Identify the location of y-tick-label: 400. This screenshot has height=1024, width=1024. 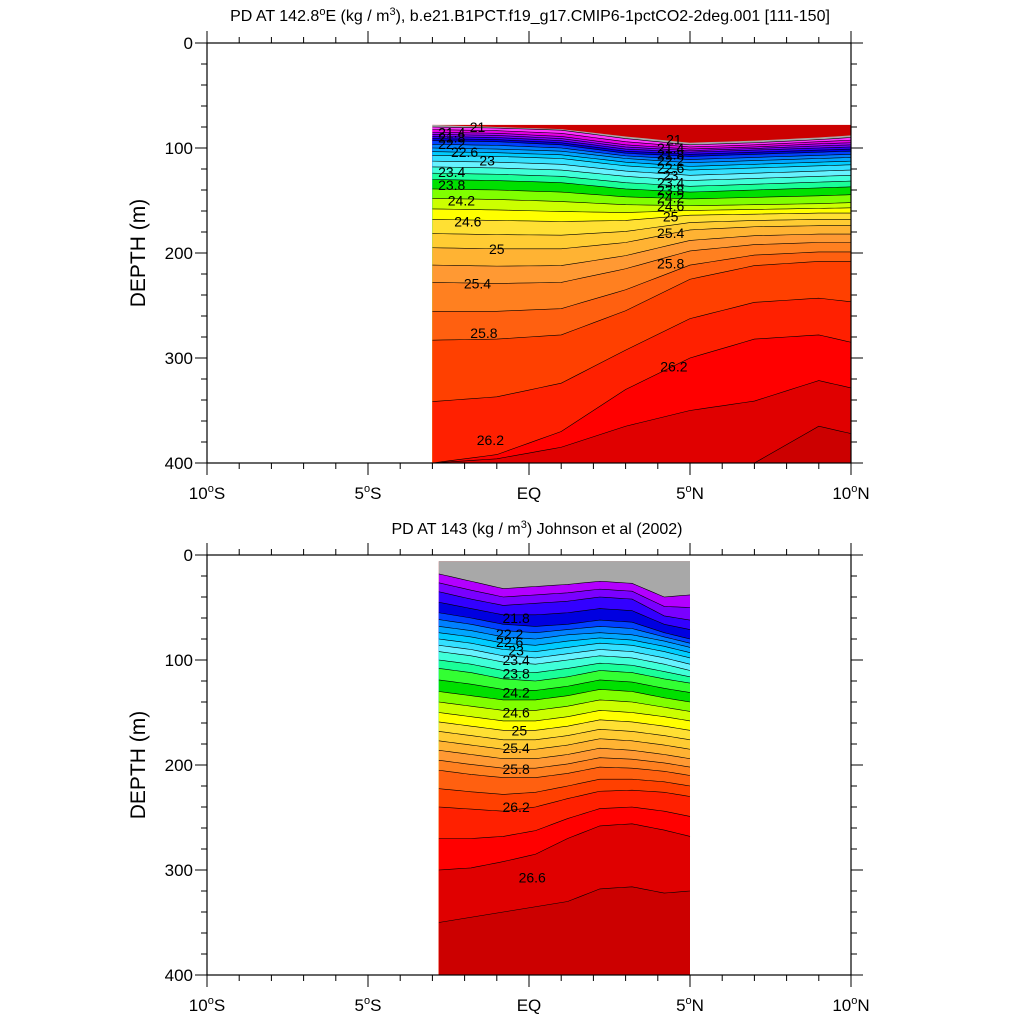
(179, 463).